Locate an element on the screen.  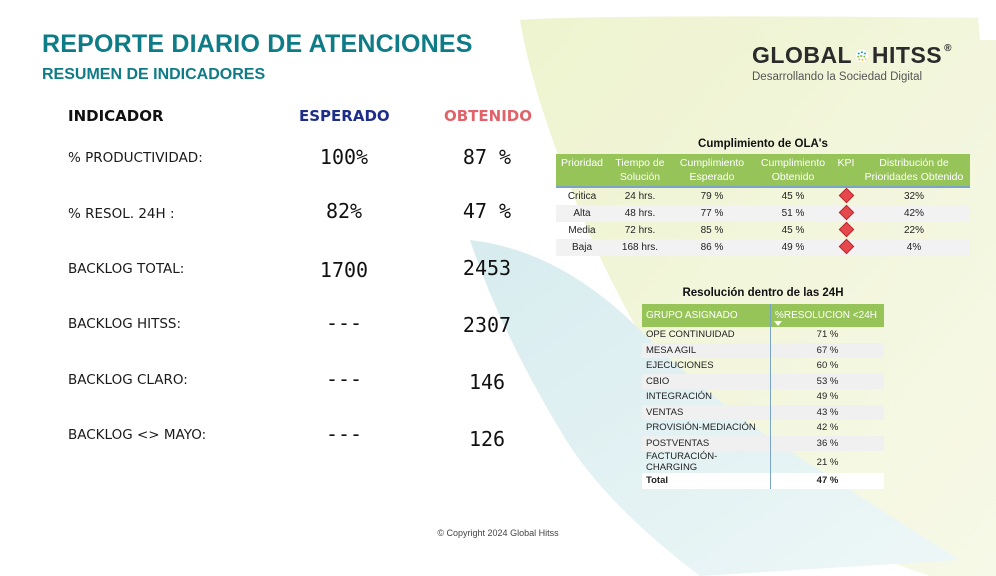
res-cell-valor: 53 % is located at coordinates (827, 381).